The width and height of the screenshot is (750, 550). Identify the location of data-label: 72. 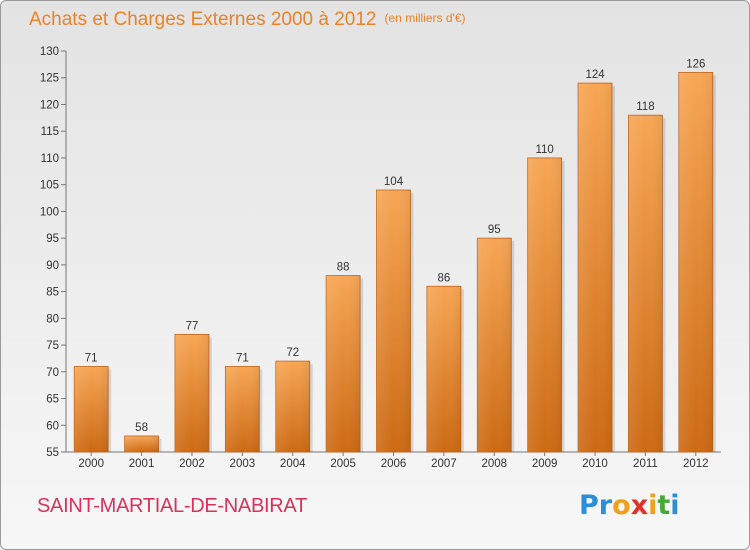
(292, 353).